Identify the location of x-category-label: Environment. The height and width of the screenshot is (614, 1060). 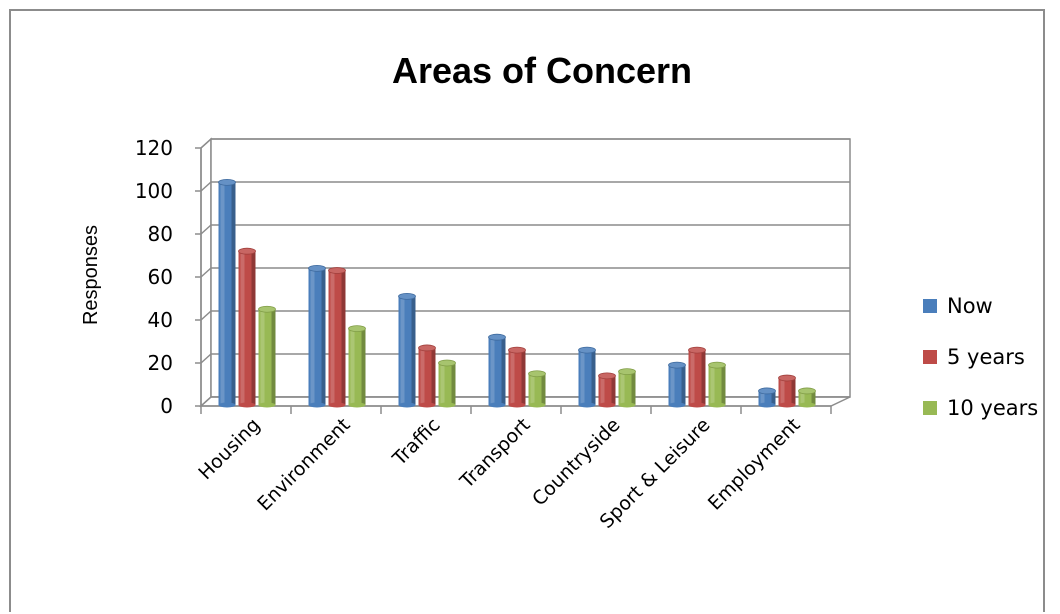
(303, 464).